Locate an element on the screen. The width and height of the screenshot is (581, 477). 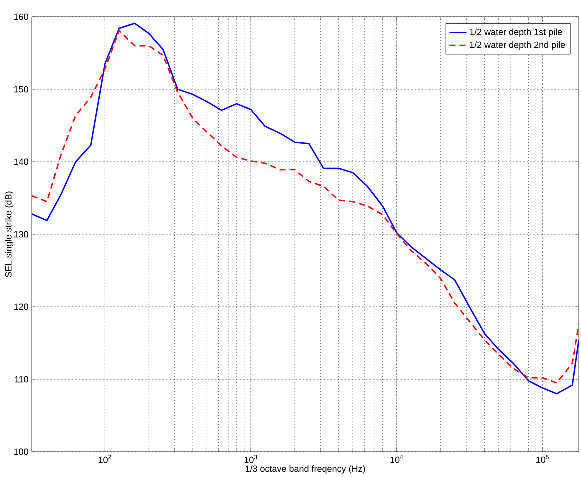
x-tick-label: 10$^{5}$ is located at coordinates (543, 459).